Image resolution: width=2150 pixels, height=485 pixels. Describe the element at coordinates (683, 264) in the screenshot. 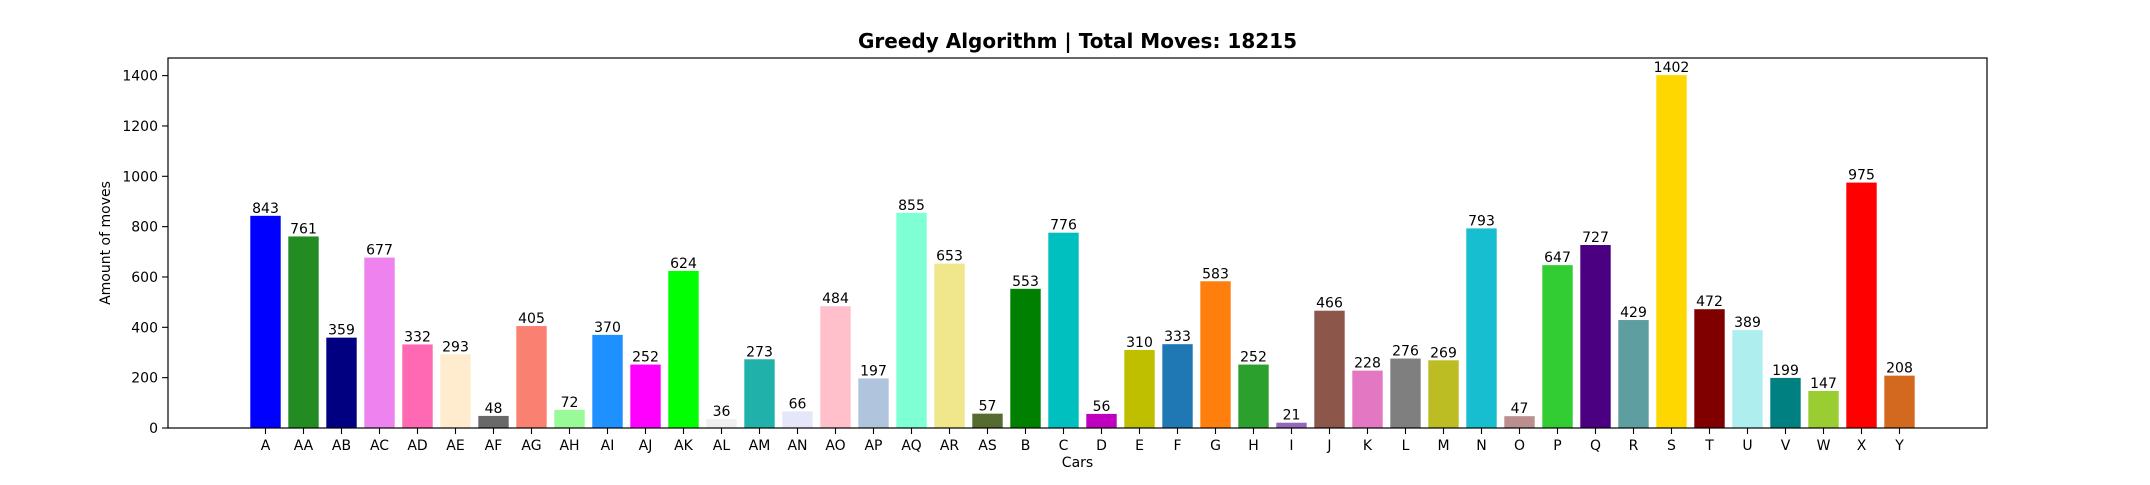

I see `data-label: 624` at that location.